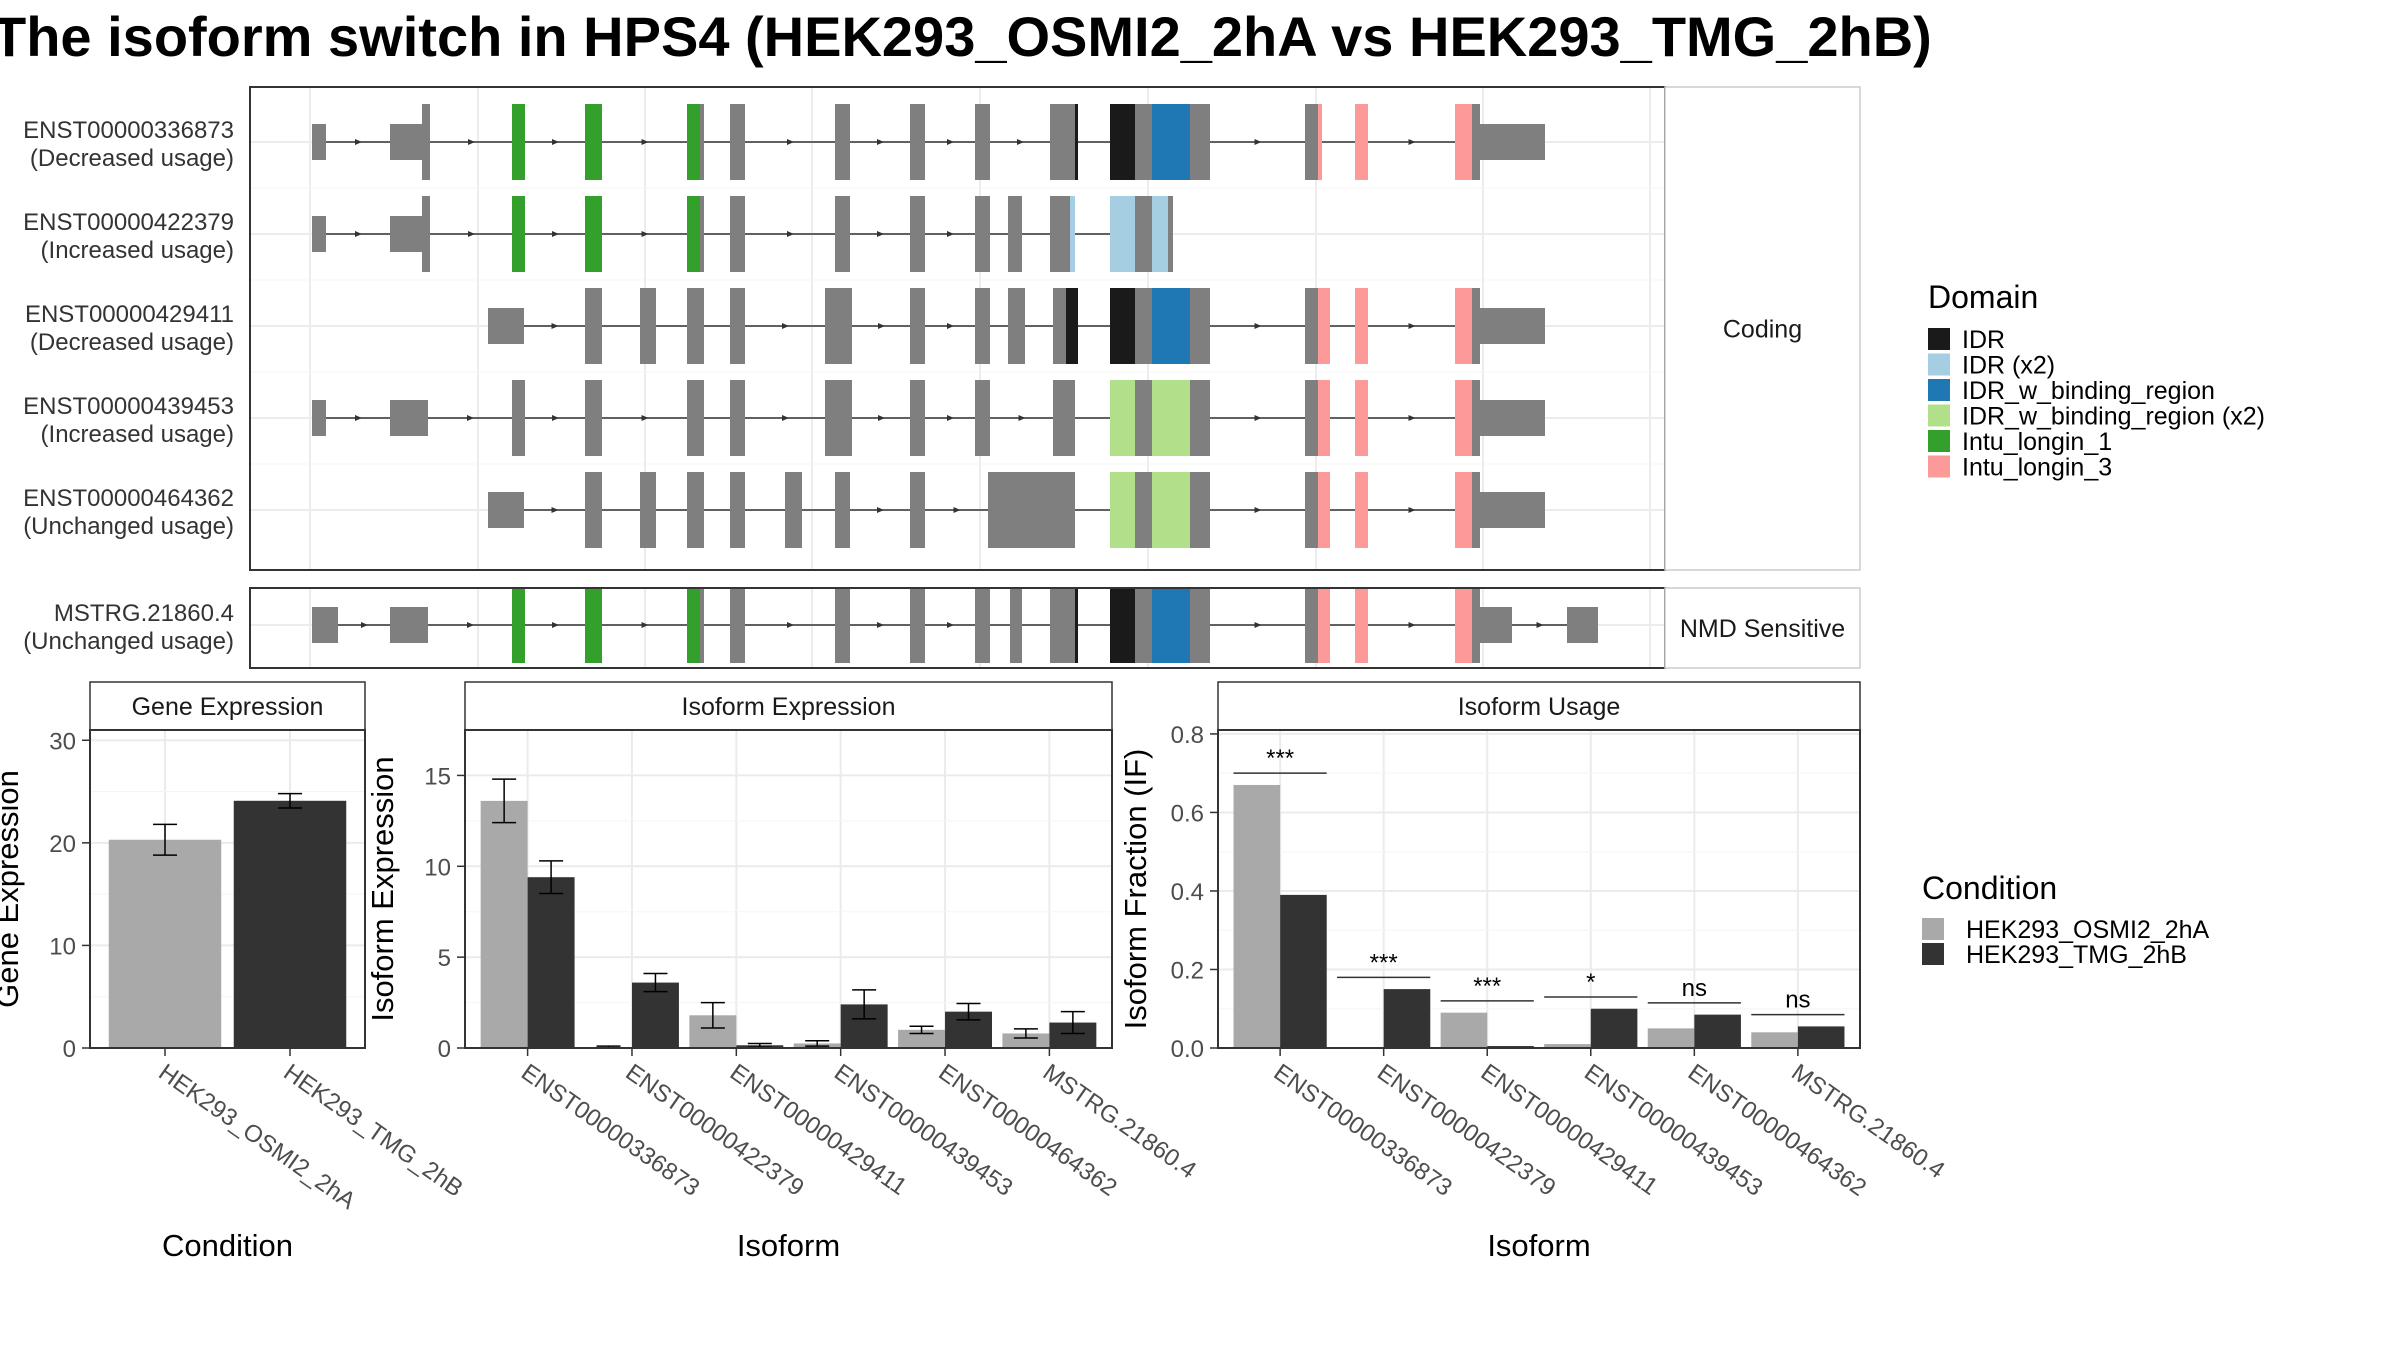 This screenshot has height=1350, width=2400. What do you see at coordinates (128, 130) in the screenshot?
I see `isoform-id-label: ENST00000336873` at bounding box center [128, 130].